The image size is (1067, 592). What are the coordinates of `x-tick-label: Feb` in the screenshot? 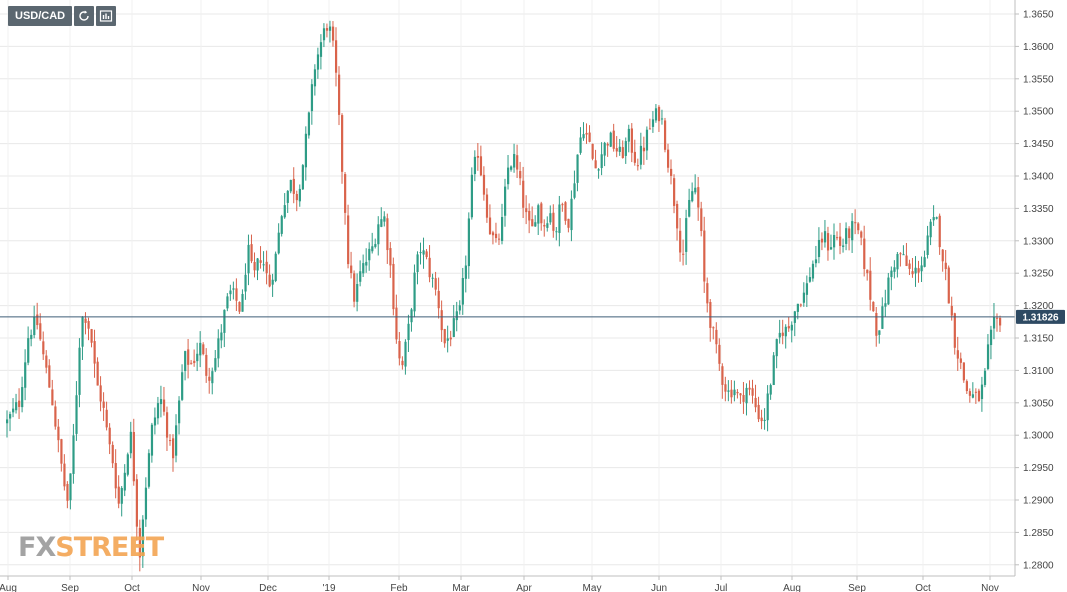 It's located at (399, 587).